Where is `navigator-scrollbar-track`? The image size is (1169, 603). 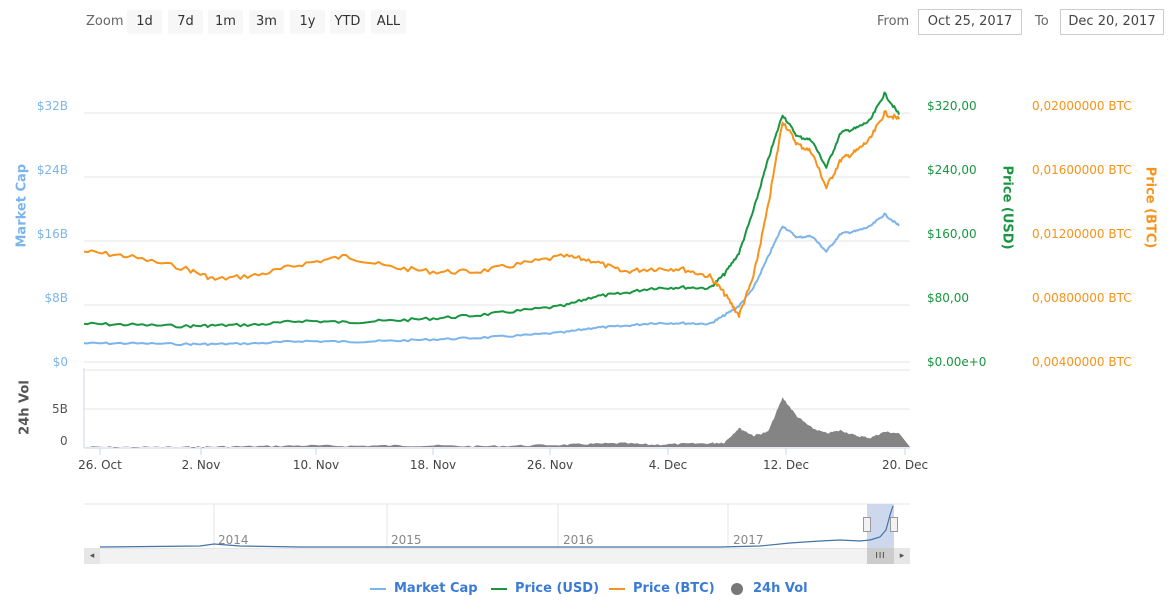
navigator-scrollbar-track is located at coordinates (497, 556).